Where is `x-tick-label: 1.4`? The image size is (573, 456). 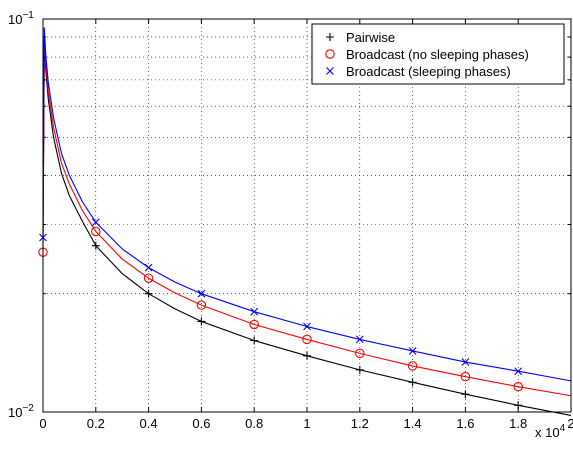
x-tick-label: 1.4 is located at coordinates (413, 423).